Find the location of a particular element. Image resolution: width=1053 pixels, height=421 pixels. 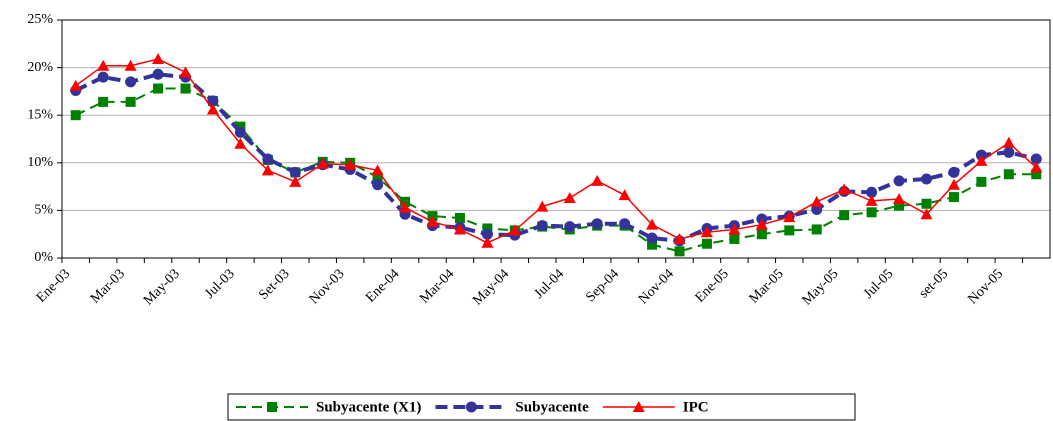

x-tick-label: Mar-03 is located at coordinates (108, 286).